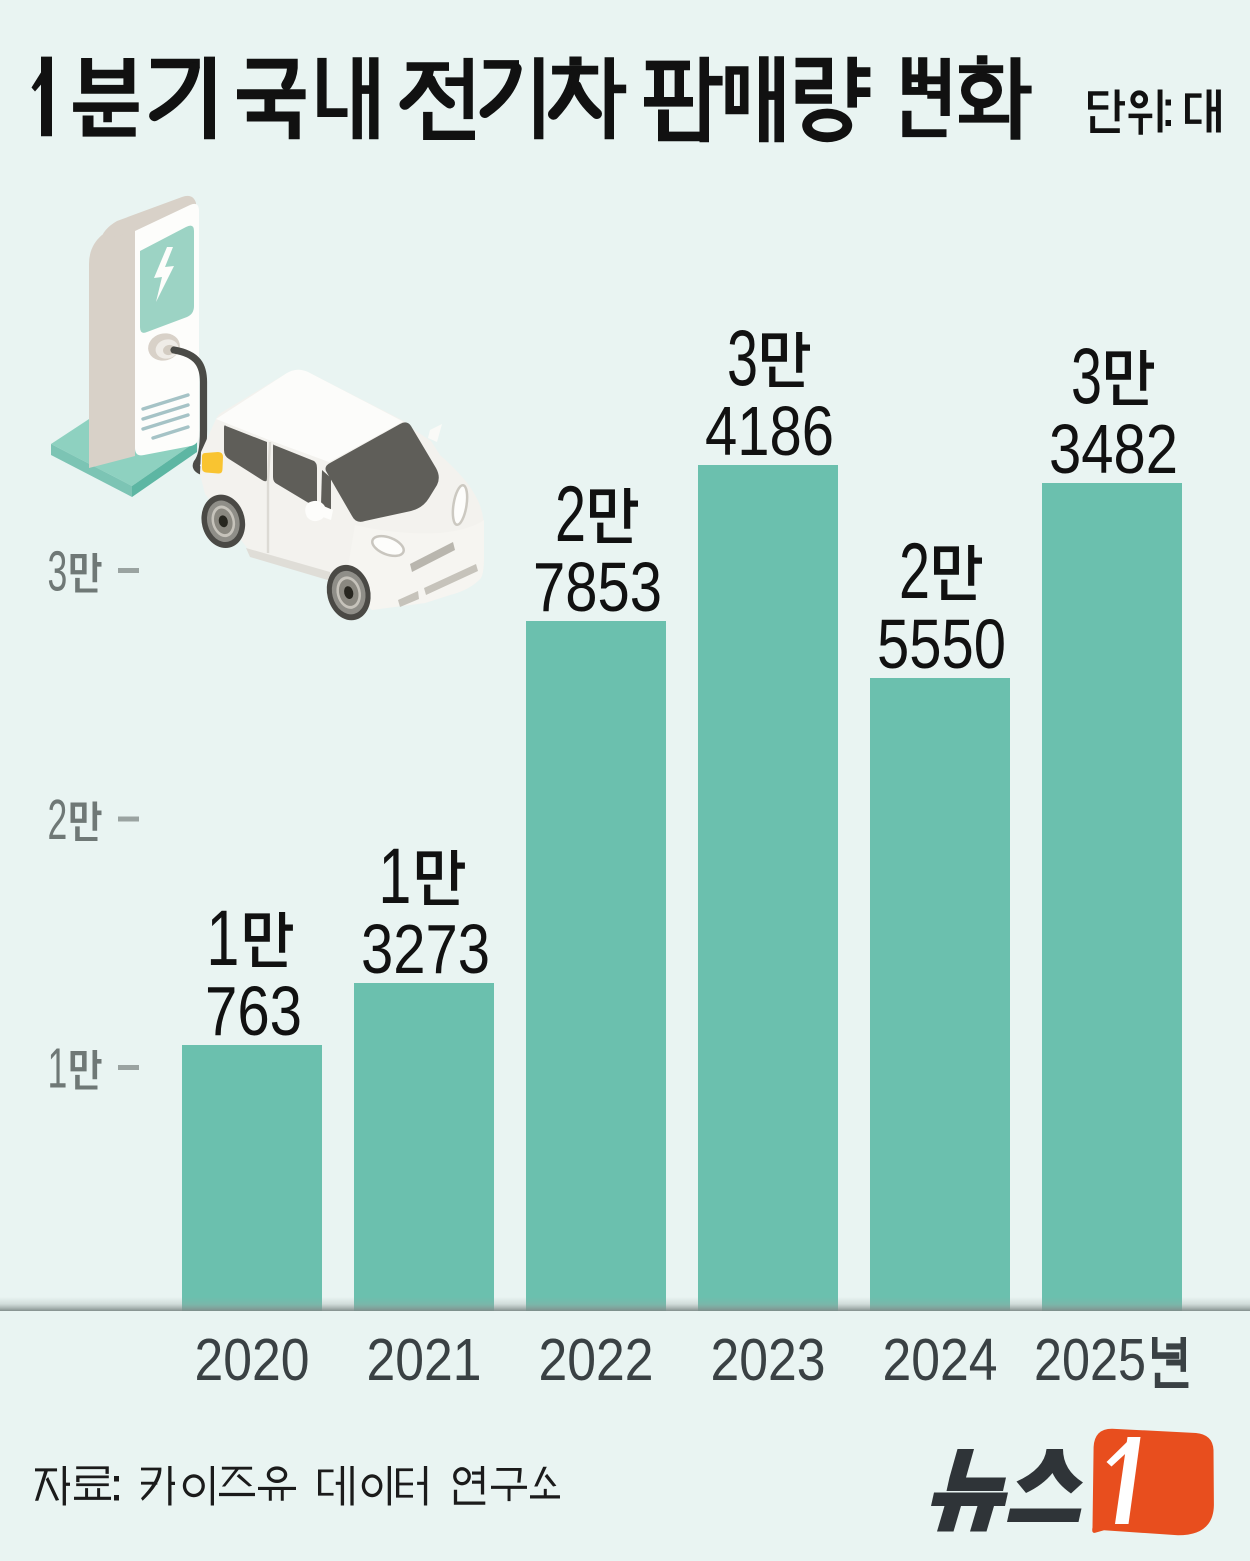  What do you see at coordinates (424, 1359) in the screenshot?
I see `svg-text: 2021` at bounding box center [424, 1359].